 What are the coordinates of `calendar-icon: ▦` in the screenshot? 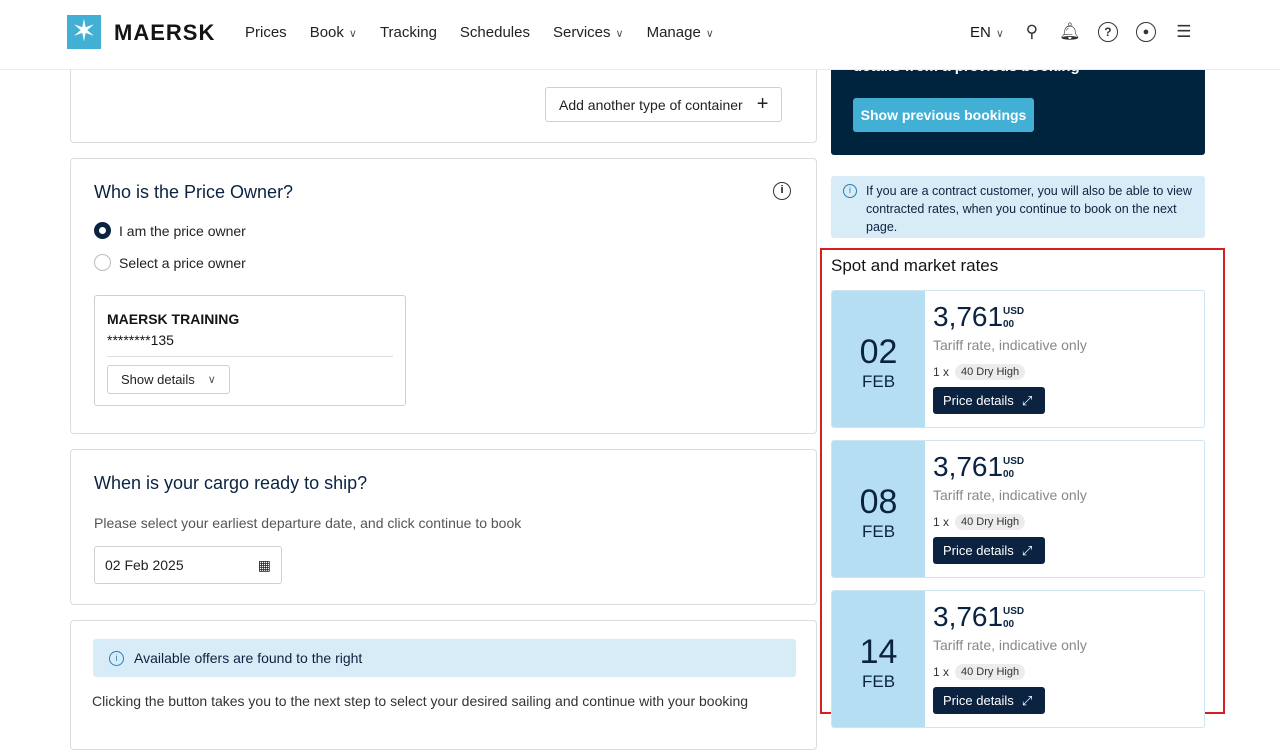 It's located at (264, 564).